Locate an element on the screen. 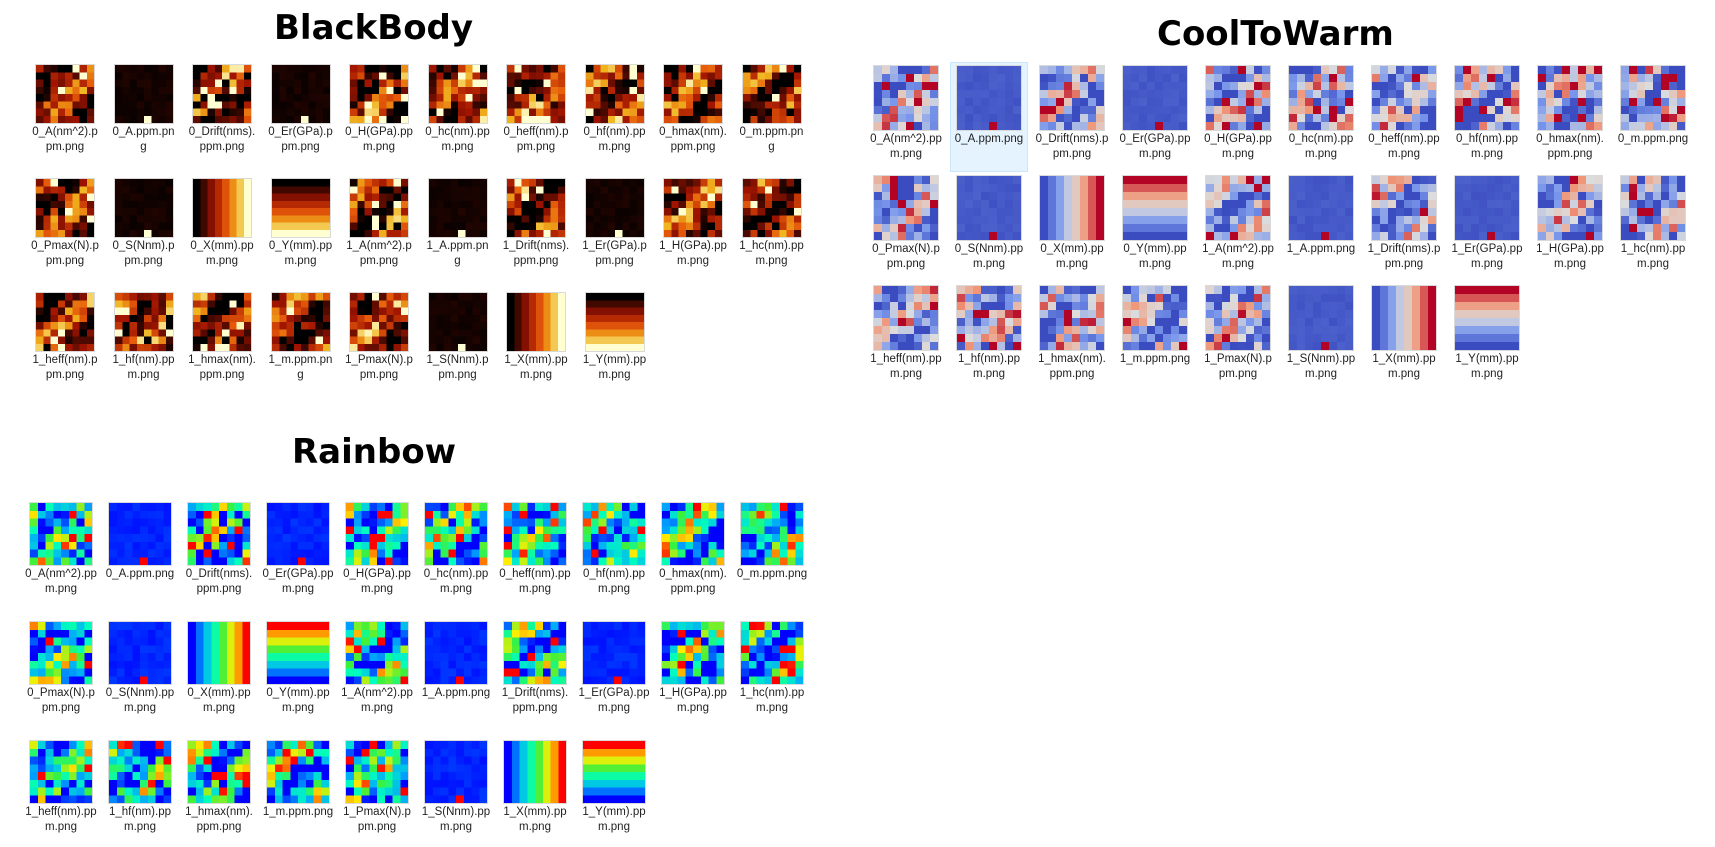  file-name-label: 1_A.ppm.png is located at coordinates (456, 693).